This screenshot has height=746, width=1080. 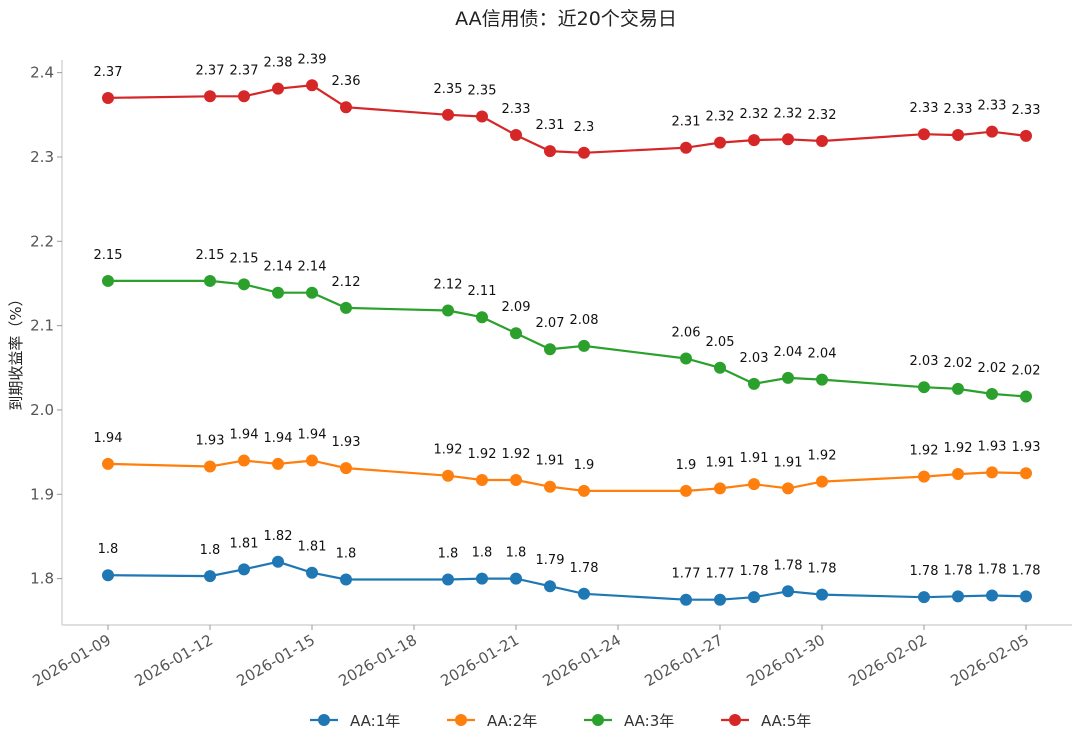 I want to click on y-tick-label: 1.8, so click(x=42, y=579).